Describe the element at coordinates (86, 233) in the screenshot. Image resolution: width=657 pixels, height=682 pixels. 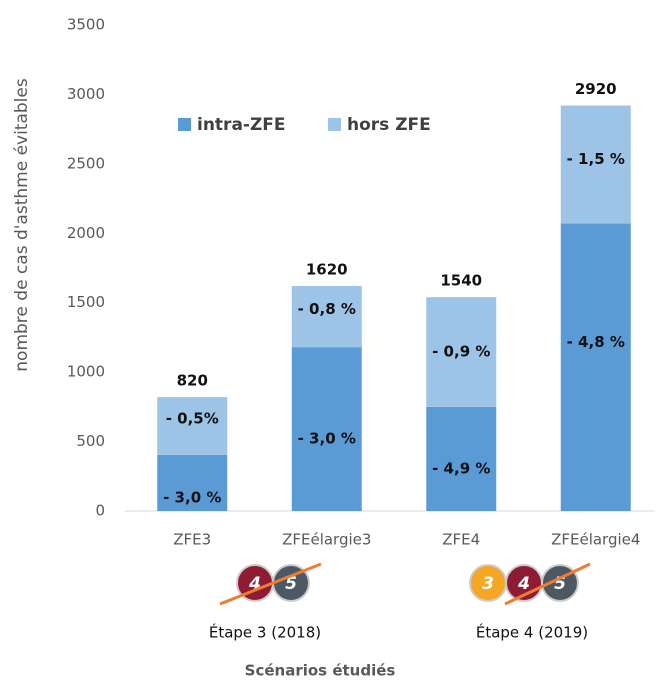
I see `y-tick-label: 2000` at that location.